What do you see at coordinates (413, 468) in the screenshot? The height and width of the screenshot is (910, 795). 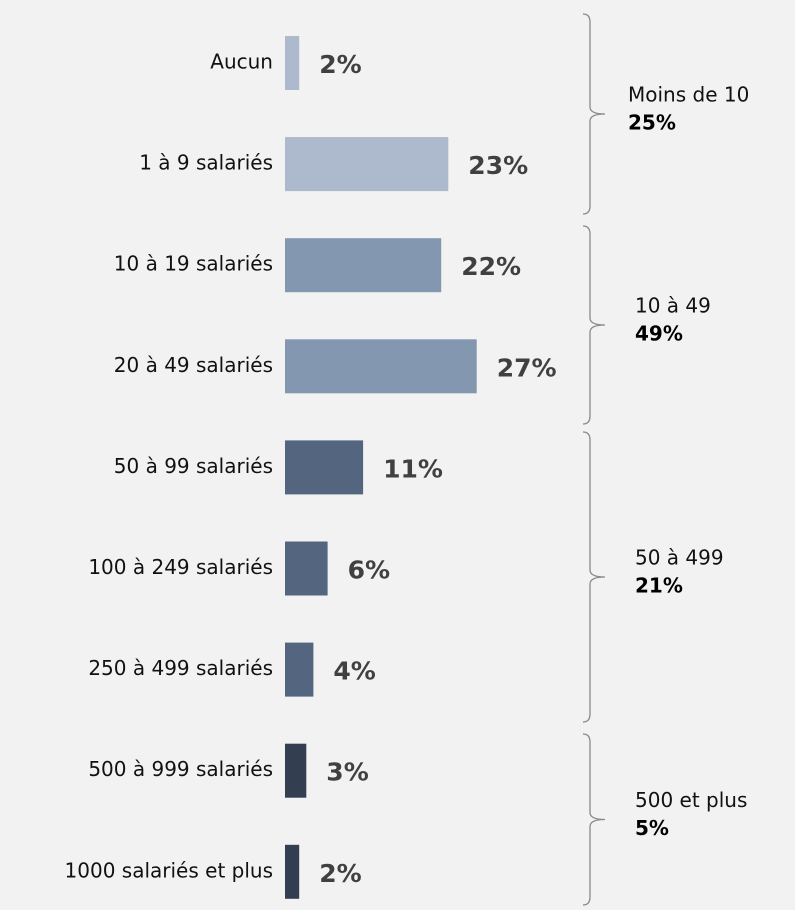 I see `value-label: 11%` at bounding box center [413, 468].